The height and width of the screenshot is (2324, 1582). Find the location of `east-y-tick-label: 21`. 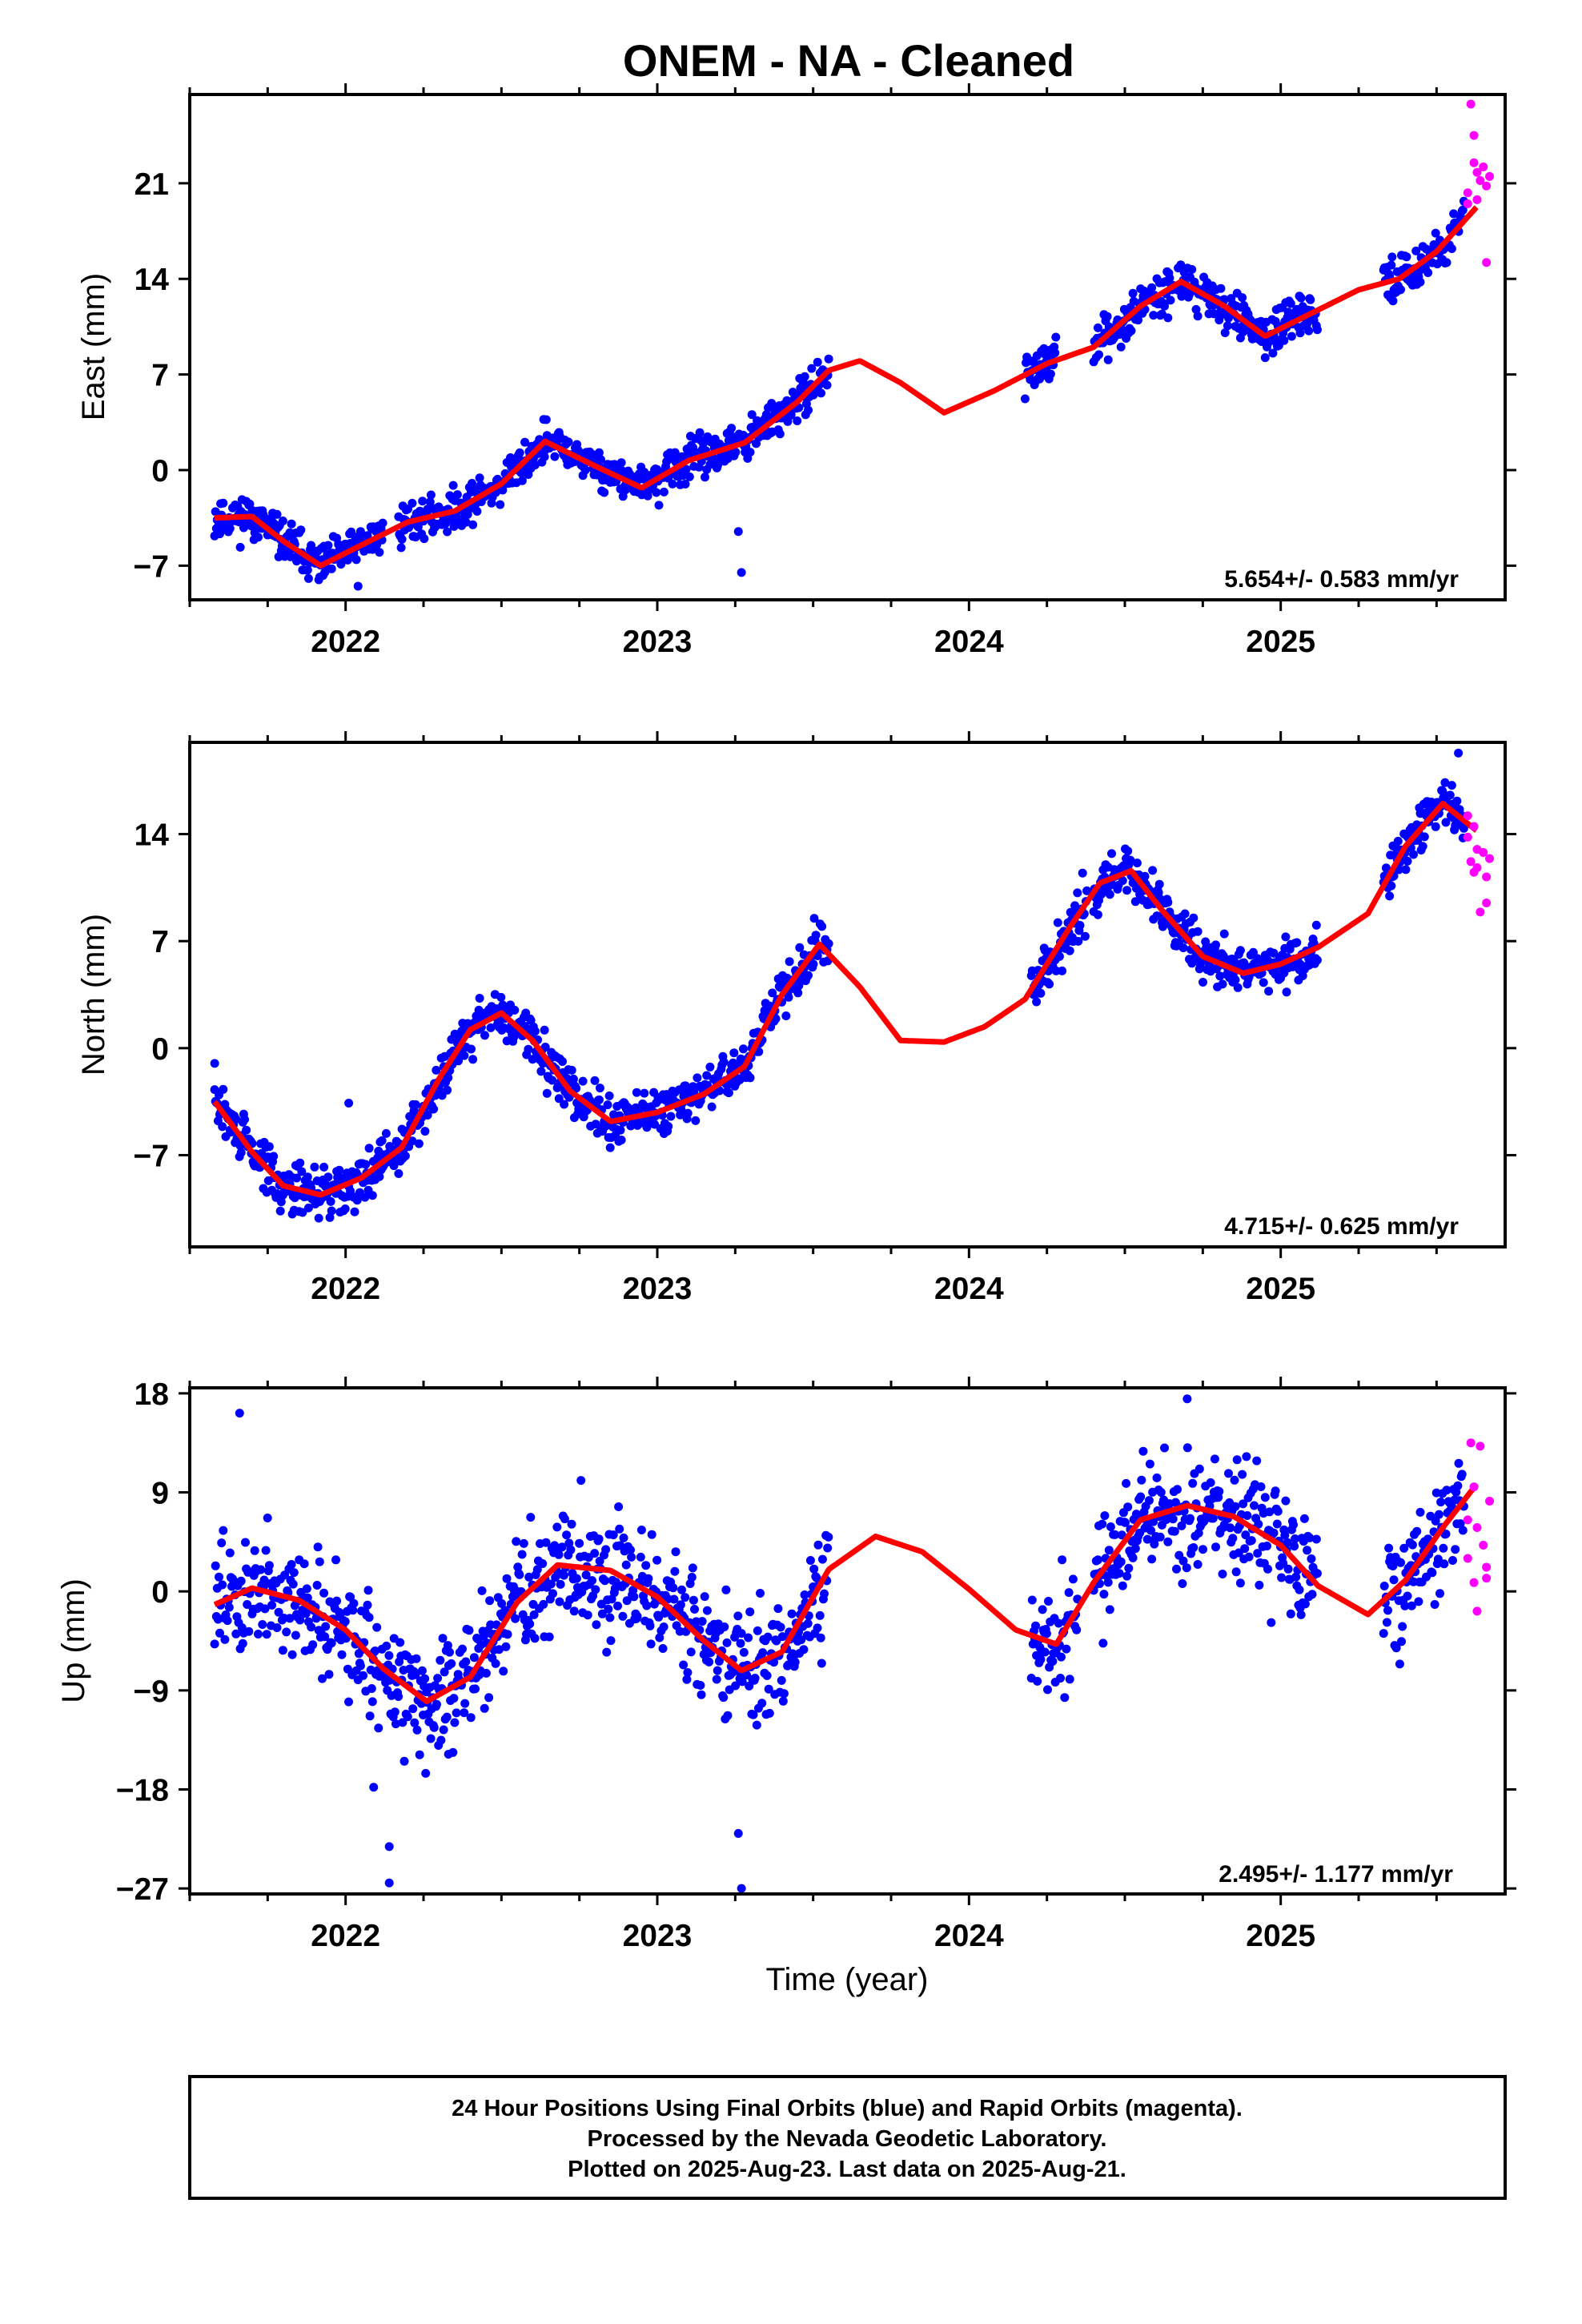

east-y-tick-label: 21 is located at coordinates (152, 185).